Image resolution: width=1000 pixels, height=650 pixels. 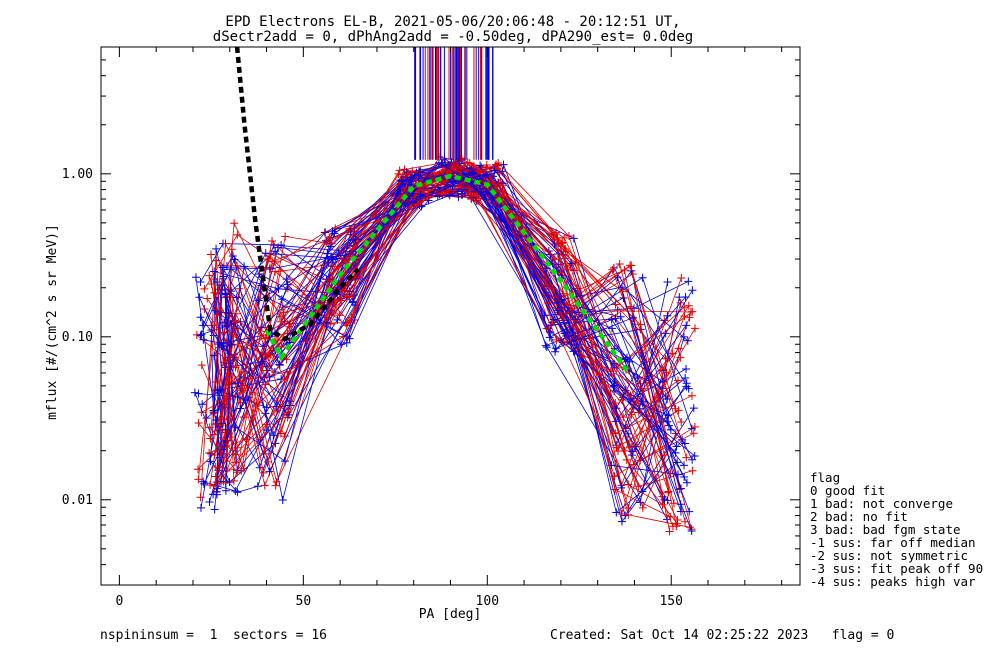 I want to click on trace-line, so click(x=455, y=275).